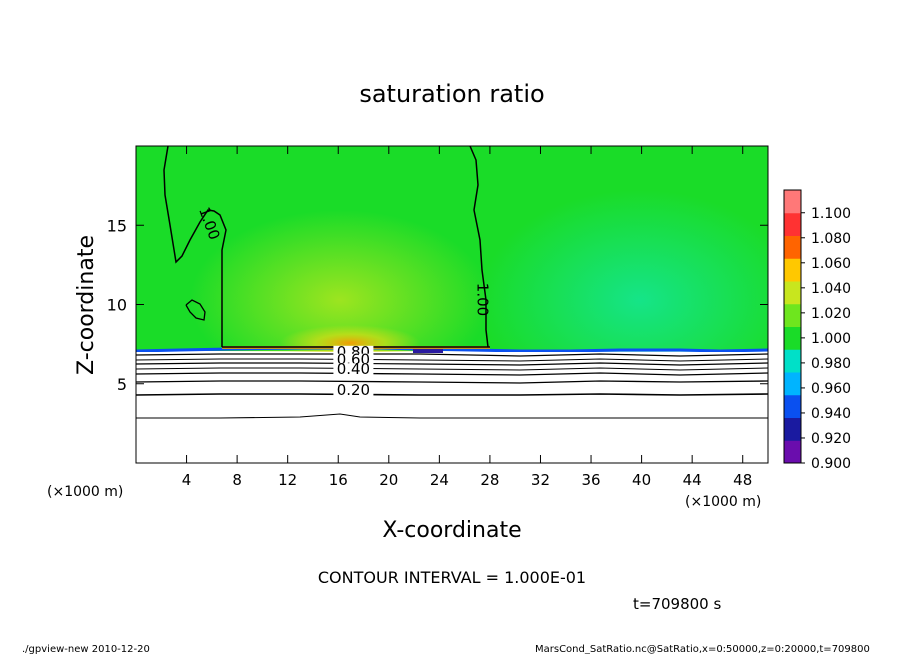  I want to click on chart-title: saturation ratio, so click(451, 94).